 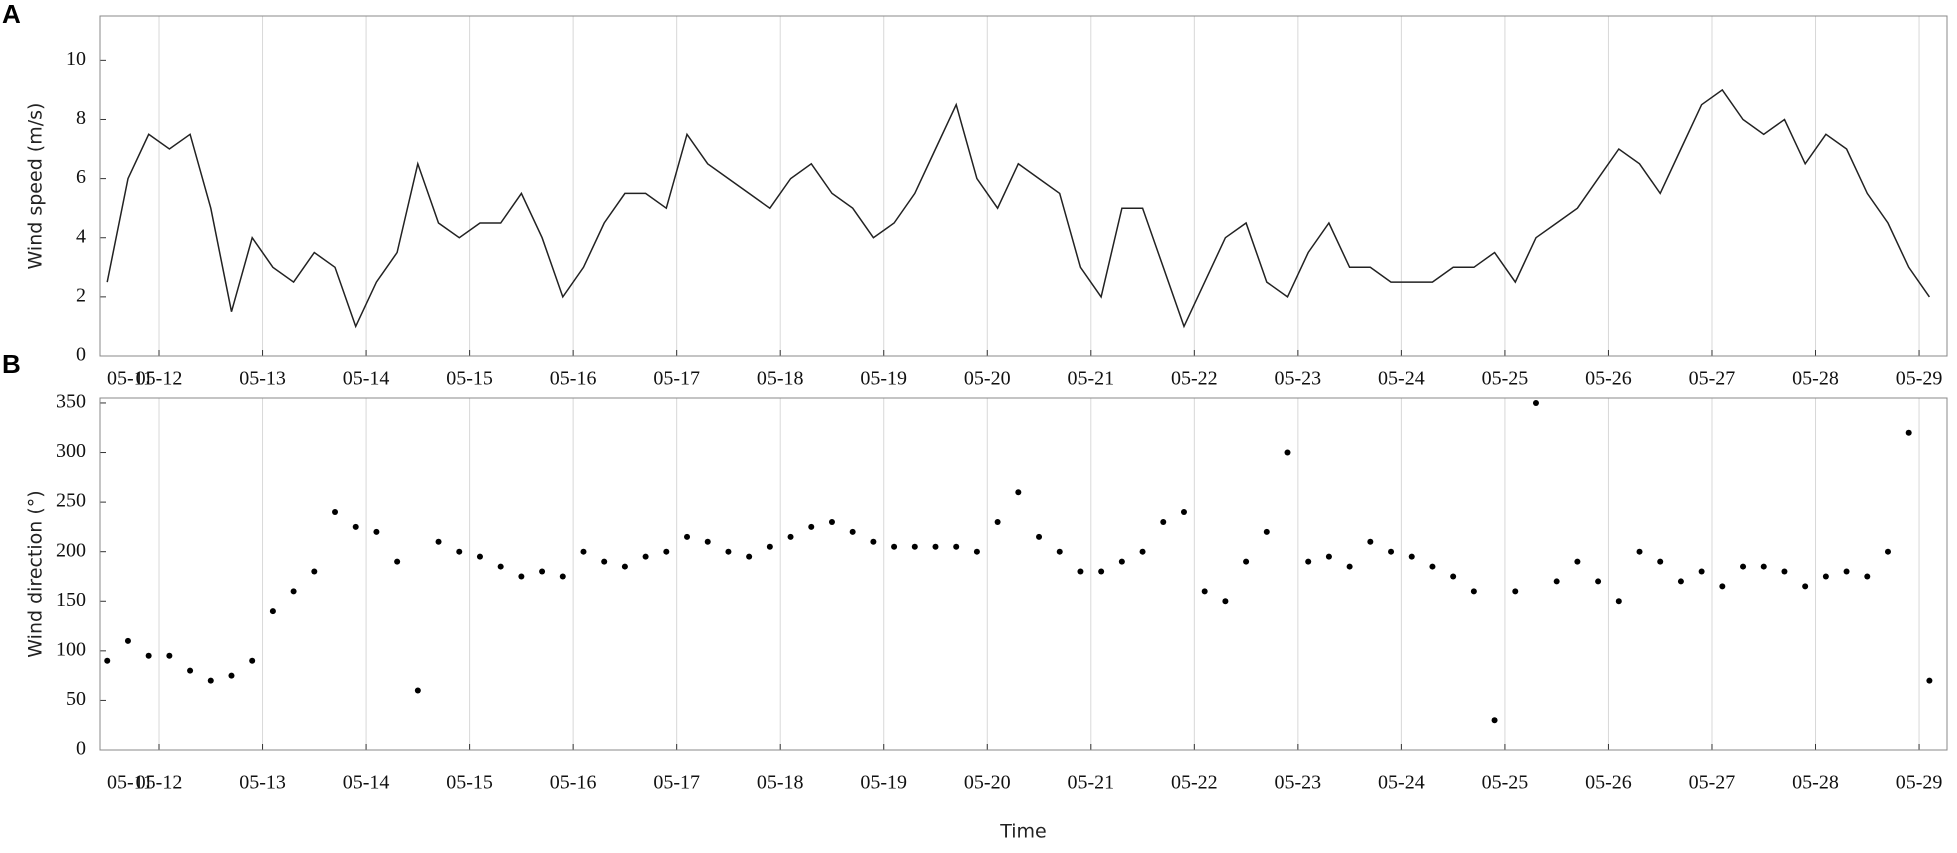 I want to click on x-tick-label: 05-17, so click(x=676, y=783).